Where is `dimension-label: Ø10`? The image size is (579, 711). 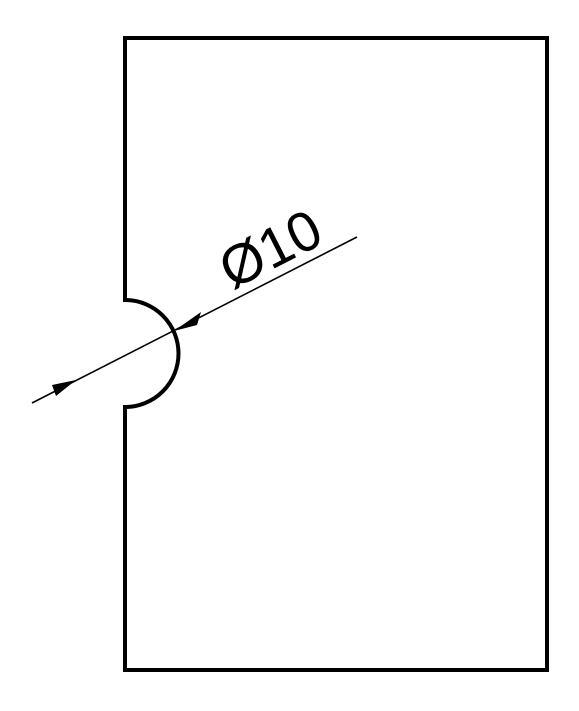 dimension-label: Ø10 is located at coordinates (270, 248).